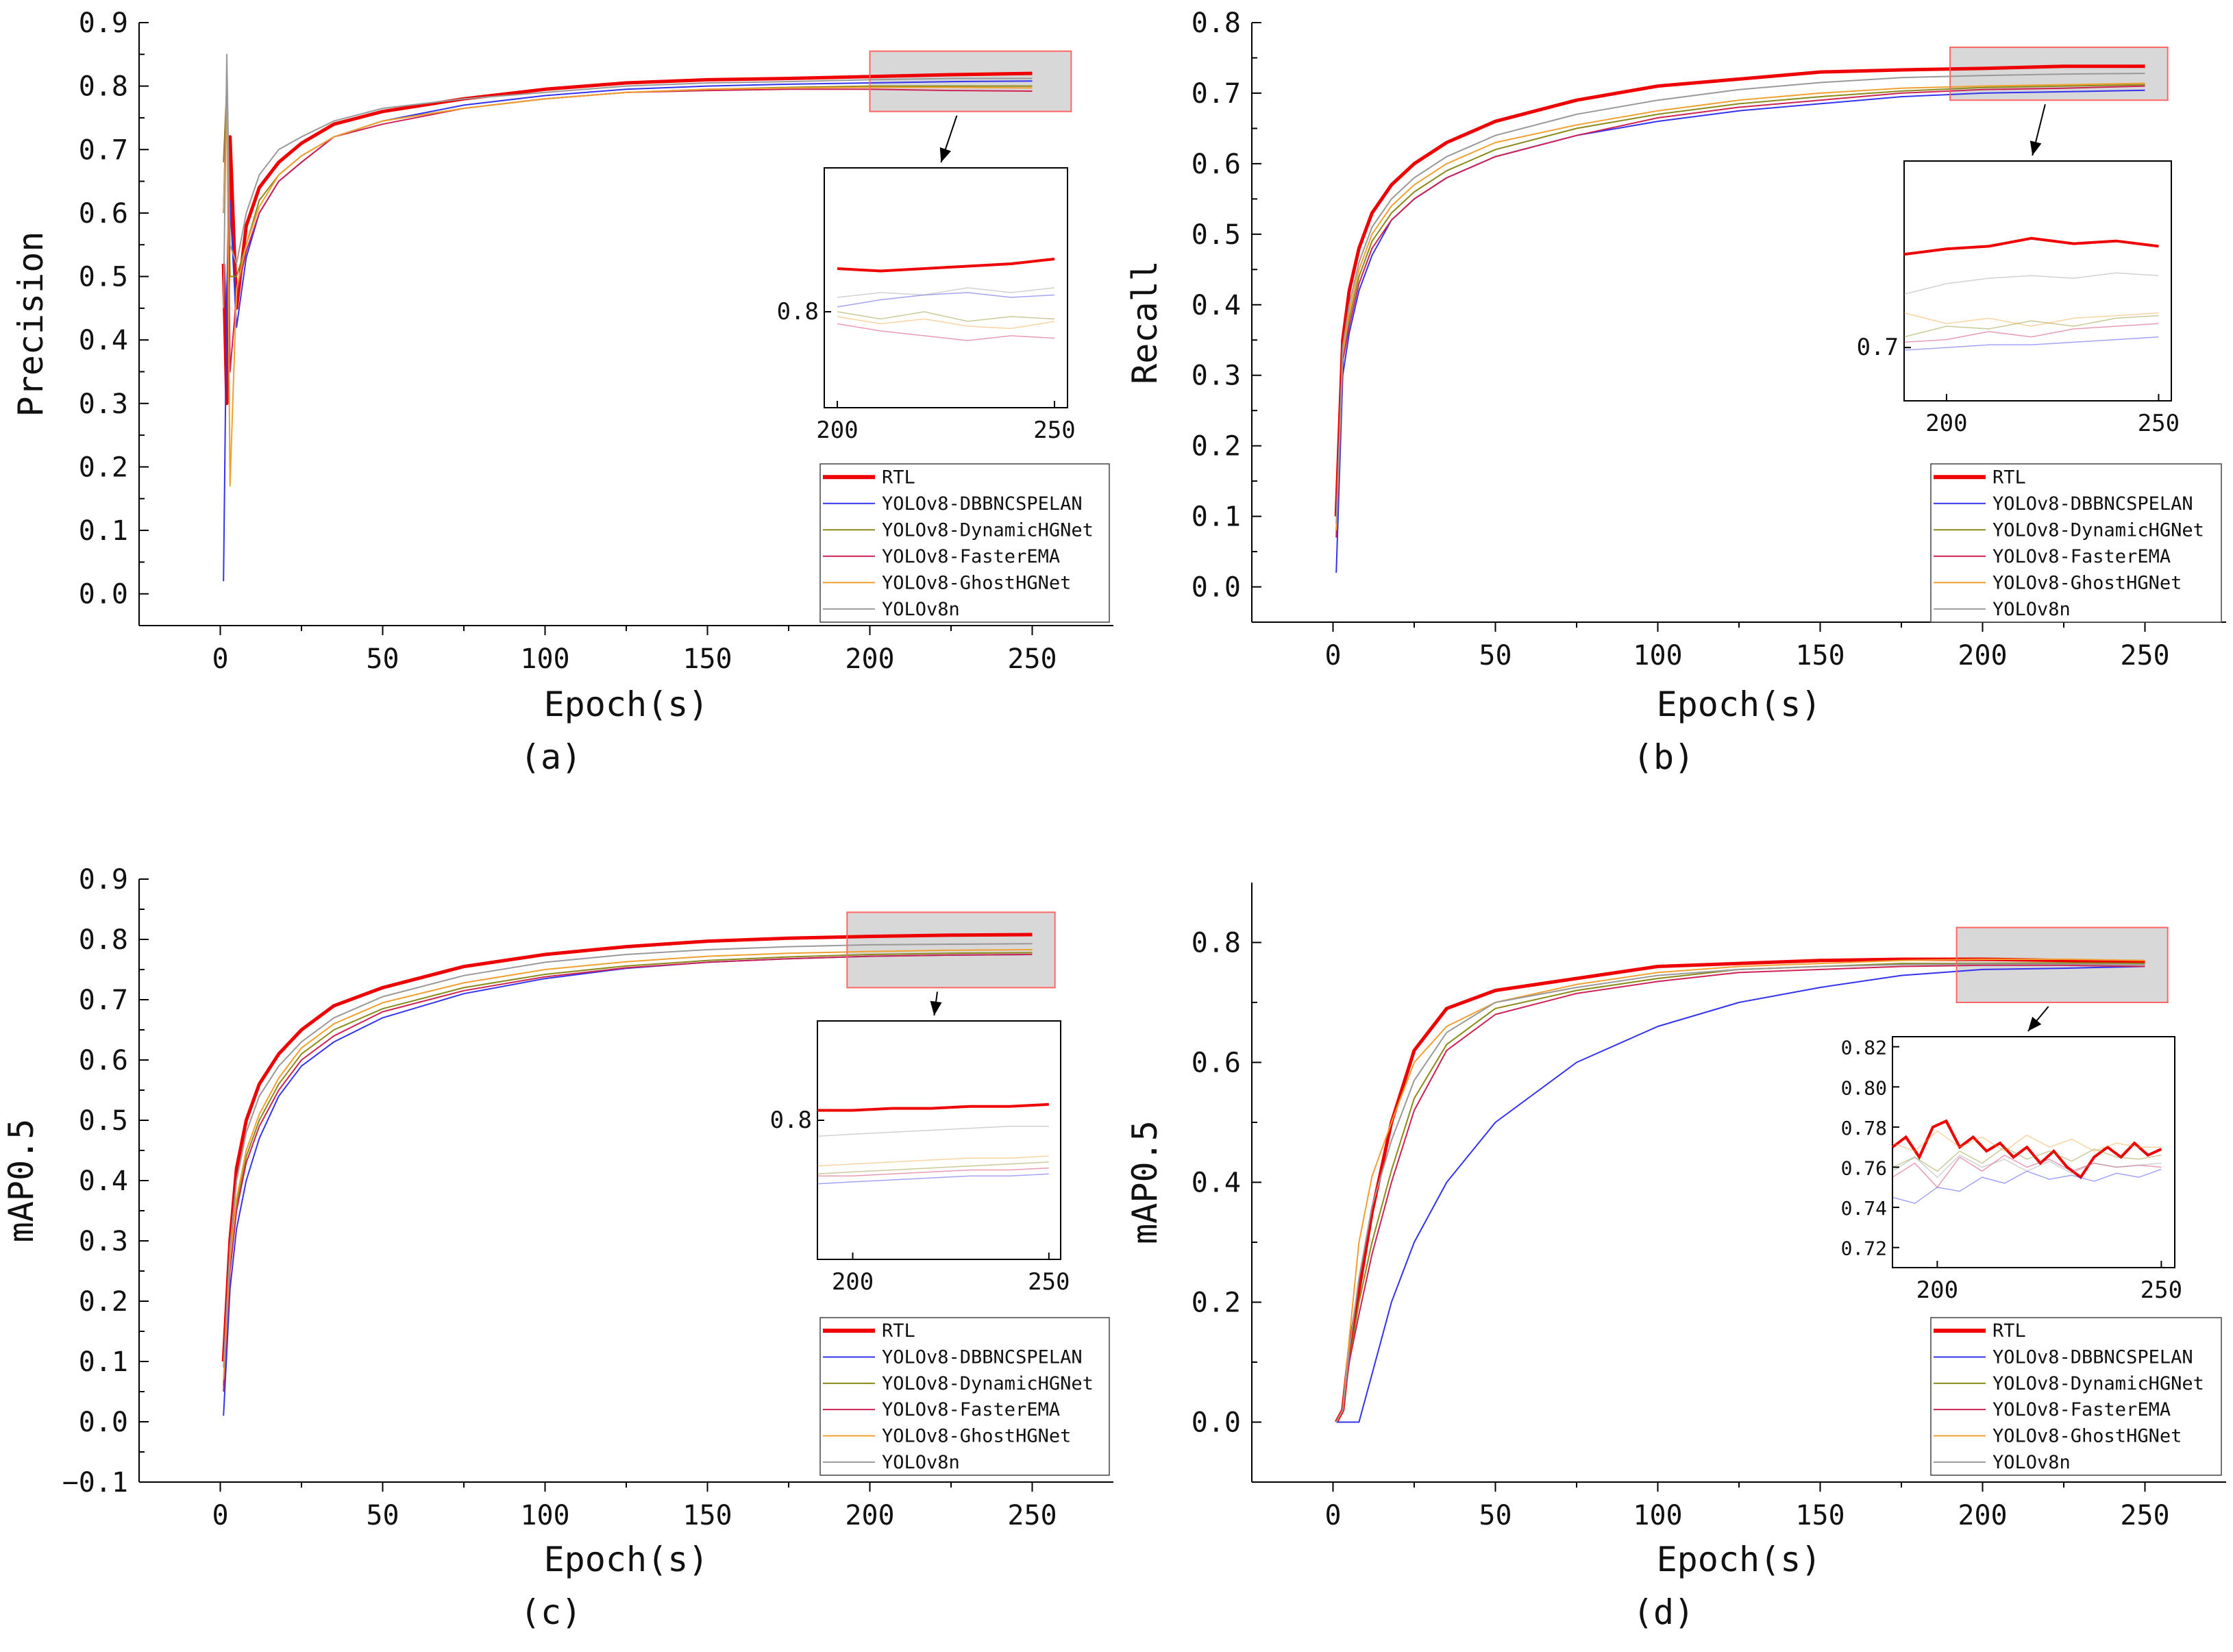 This screenshot has height=1652, width=2233. I want to click on inset-y-tick-label: 0.72, so click(1864, 1248).